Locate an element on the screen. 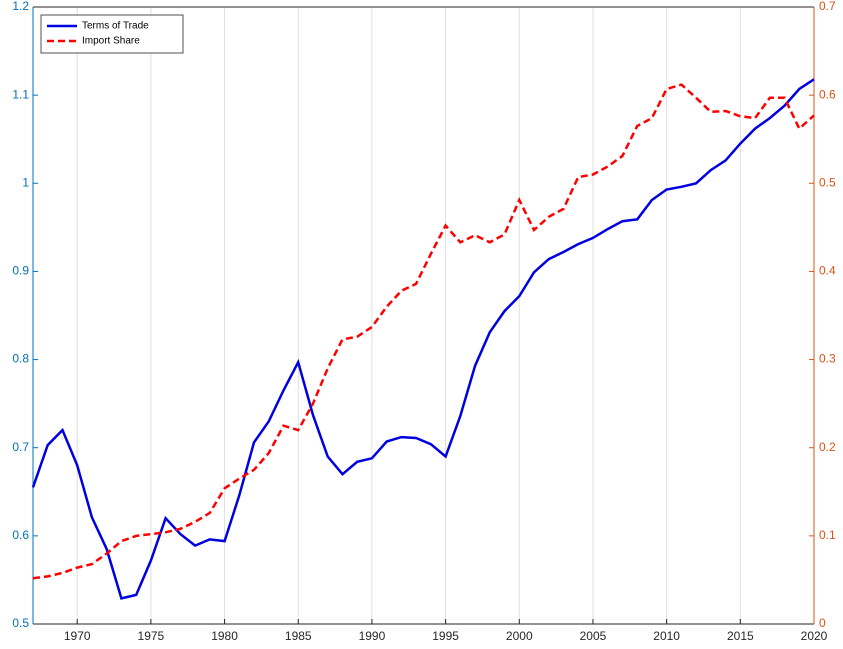  x-tick-label: 2015 is located at coordinates (740, 636).